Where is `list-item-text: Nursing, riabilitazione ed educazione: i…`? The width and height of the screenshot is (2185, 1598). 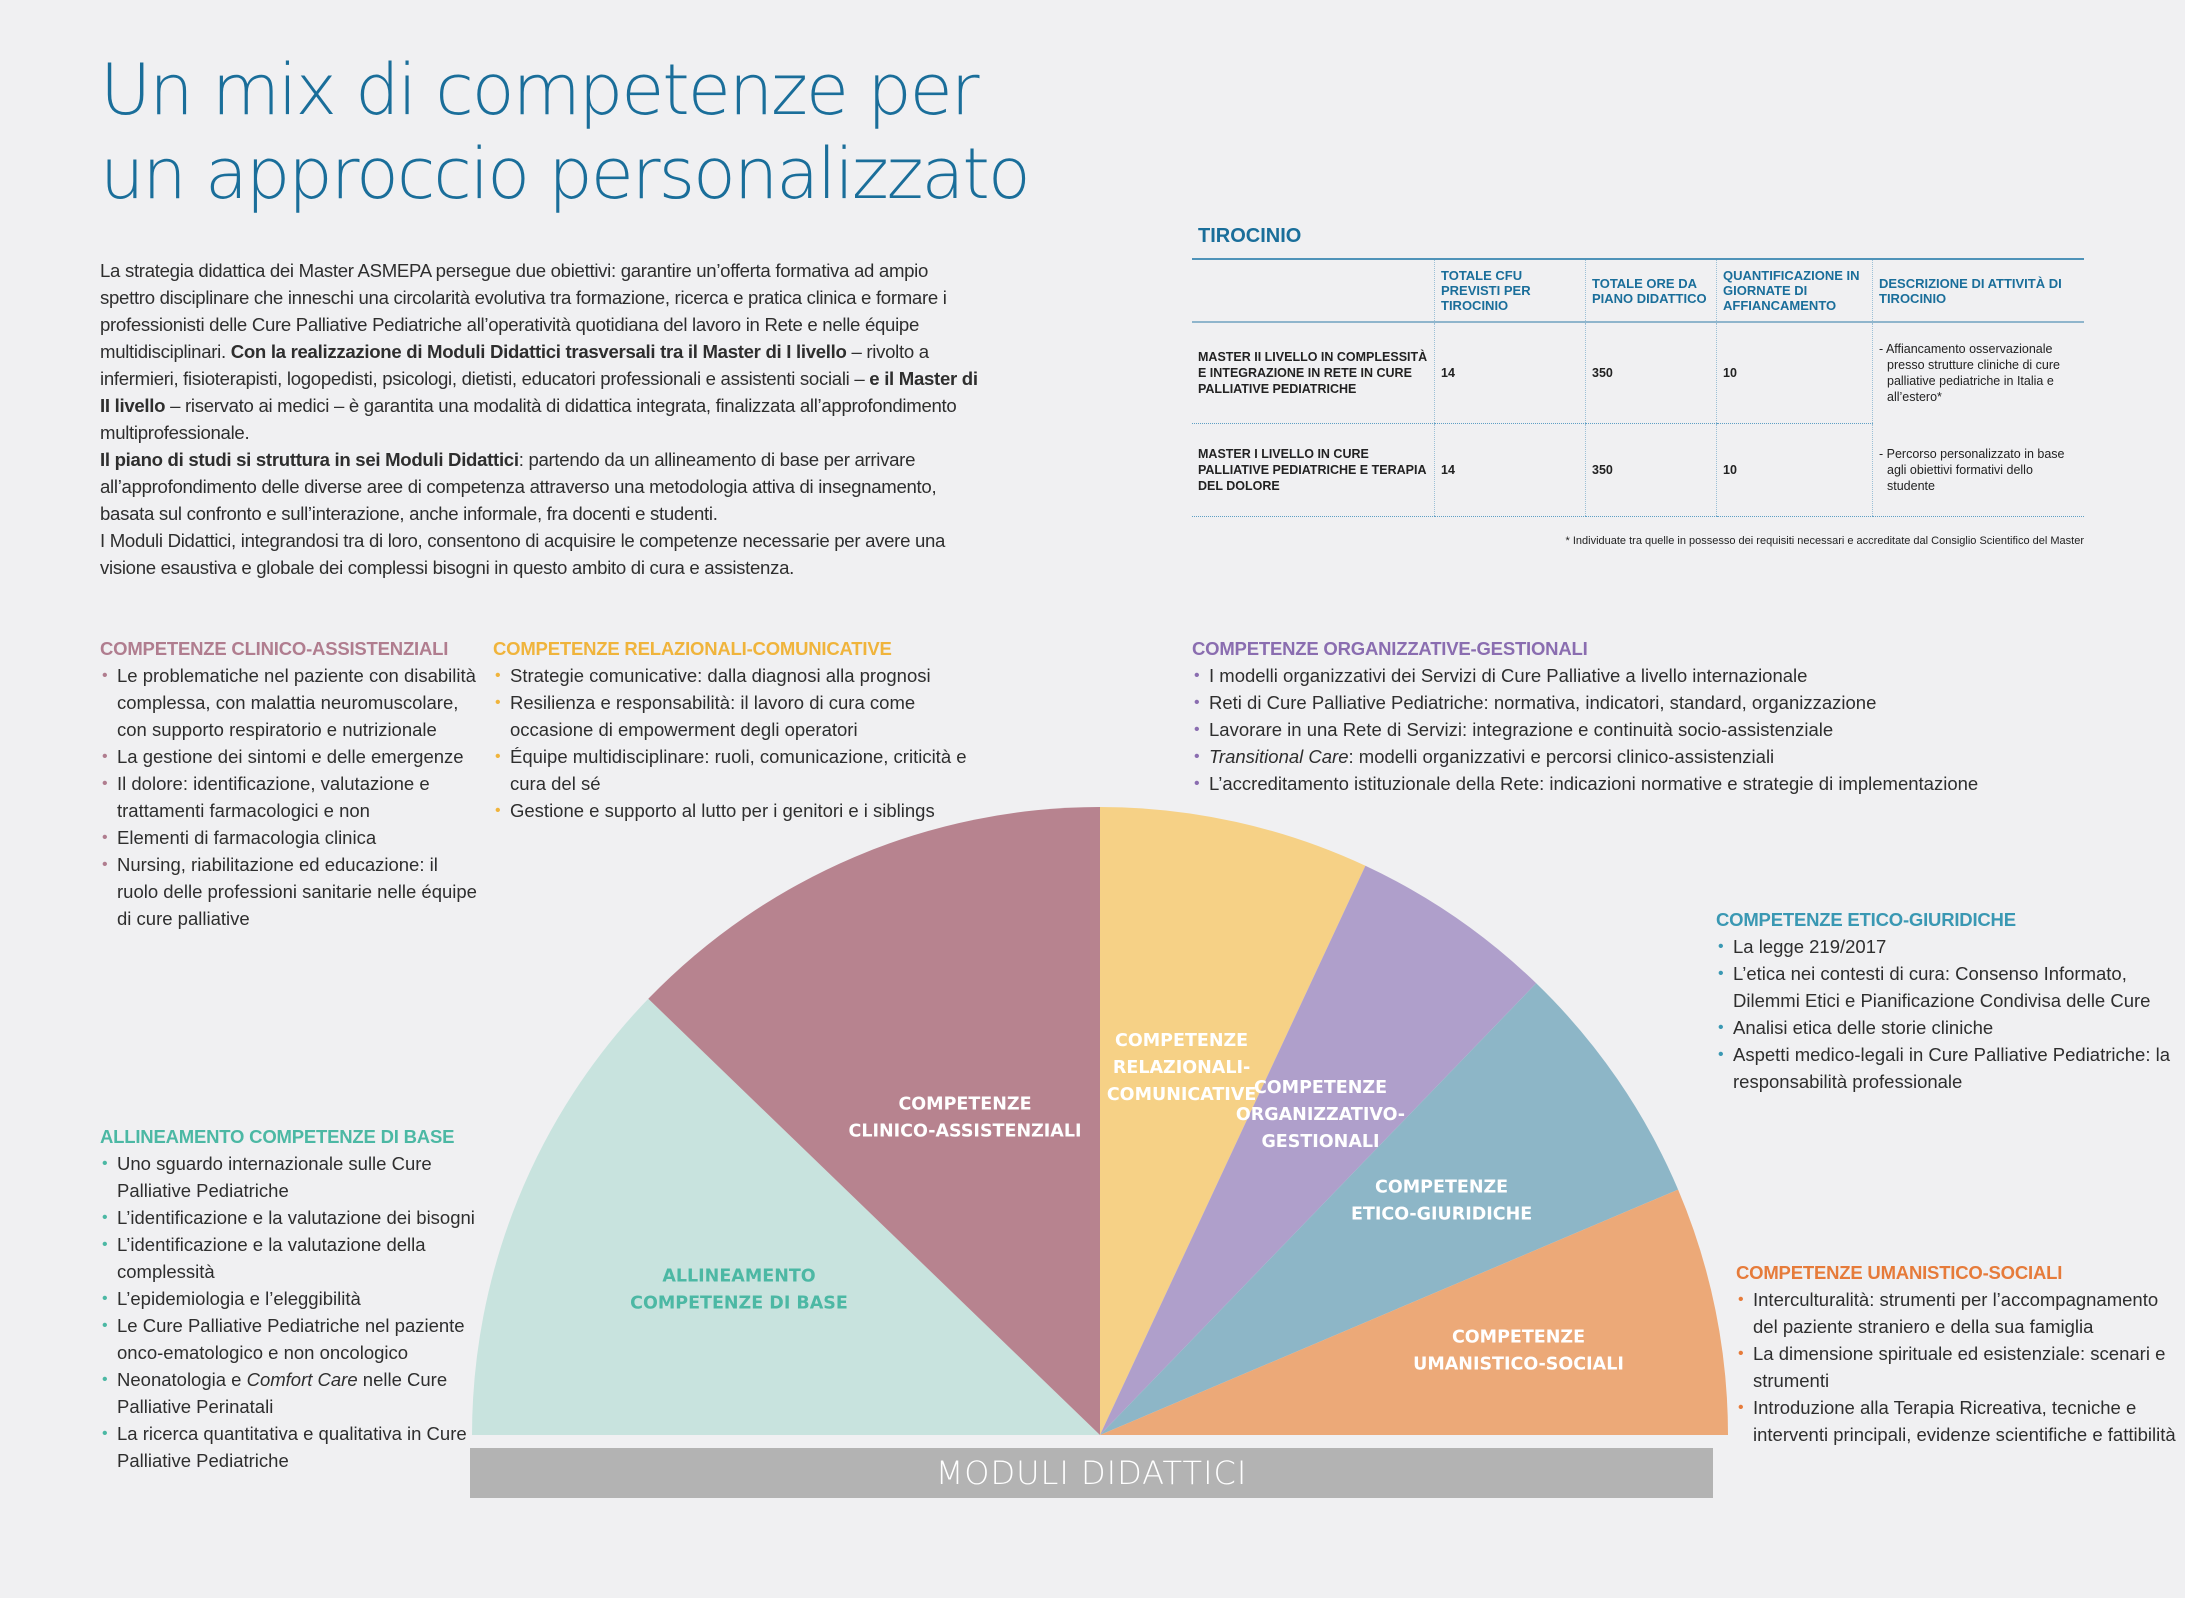 list-item-text: Nursing, riabilitazione ed educazione: i… is located at coordinates (297, 891).